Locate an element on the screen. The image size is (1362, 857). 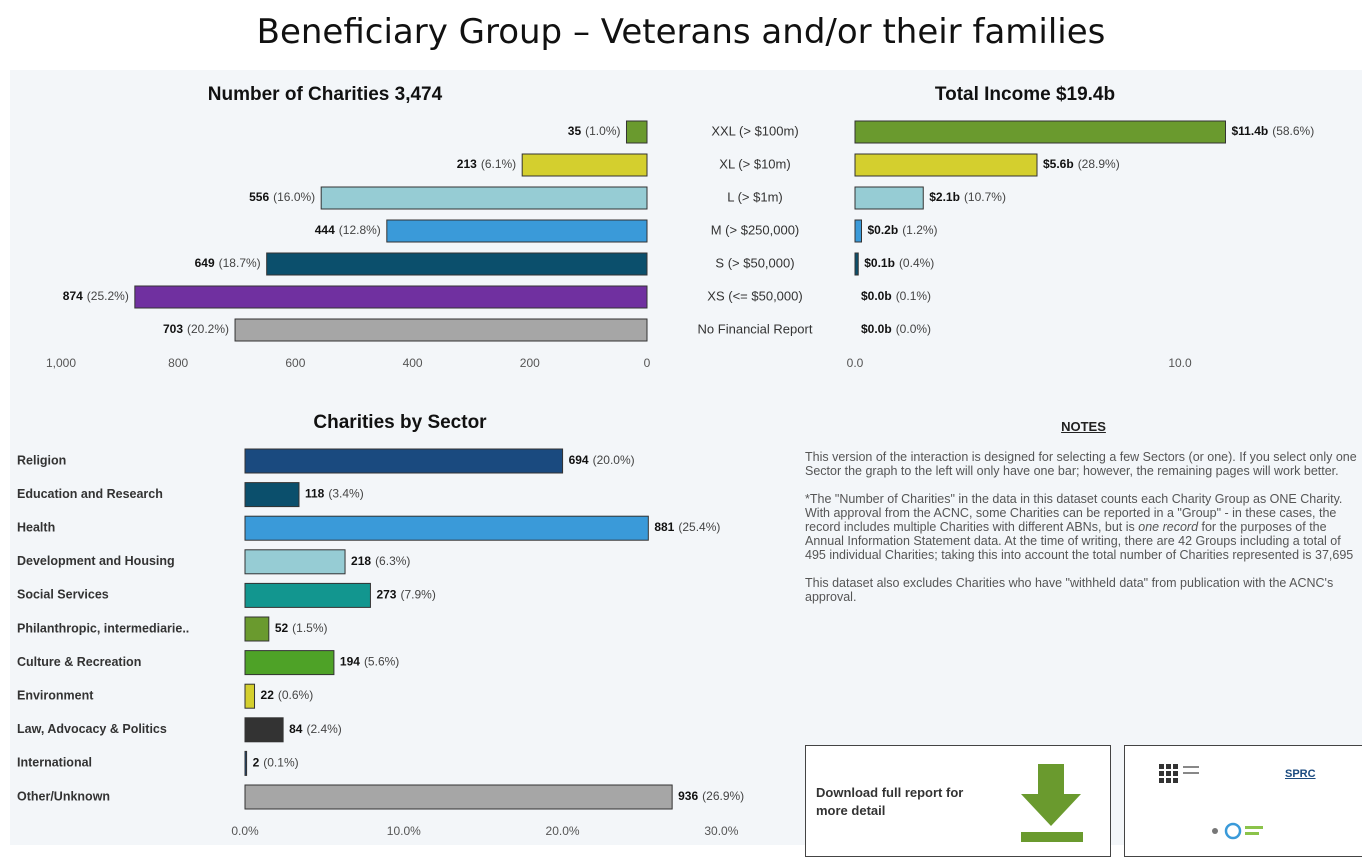
value-label: 556 (16.0%) is located at coordinates (282, 197).